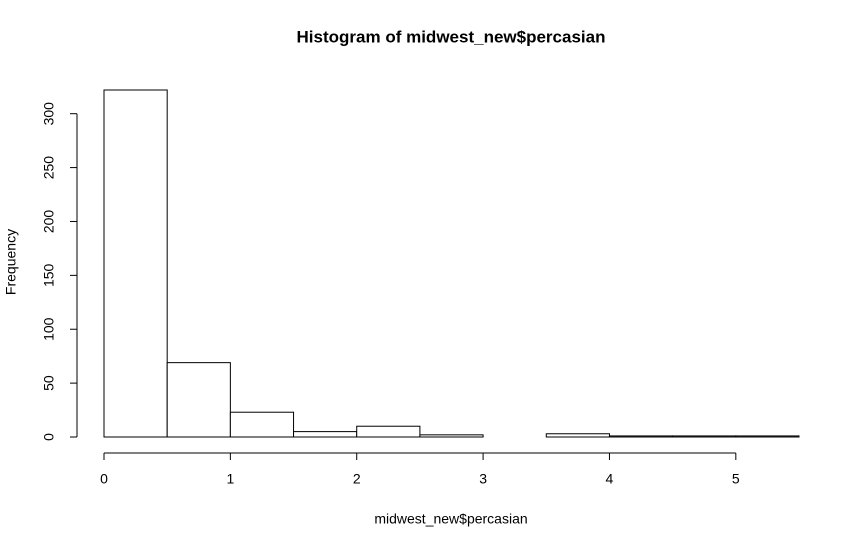 The image size is (861, 549). Describe the element at coordinates (49, 168) in the screenshot. I see `y-tick-label: 250` at that location.